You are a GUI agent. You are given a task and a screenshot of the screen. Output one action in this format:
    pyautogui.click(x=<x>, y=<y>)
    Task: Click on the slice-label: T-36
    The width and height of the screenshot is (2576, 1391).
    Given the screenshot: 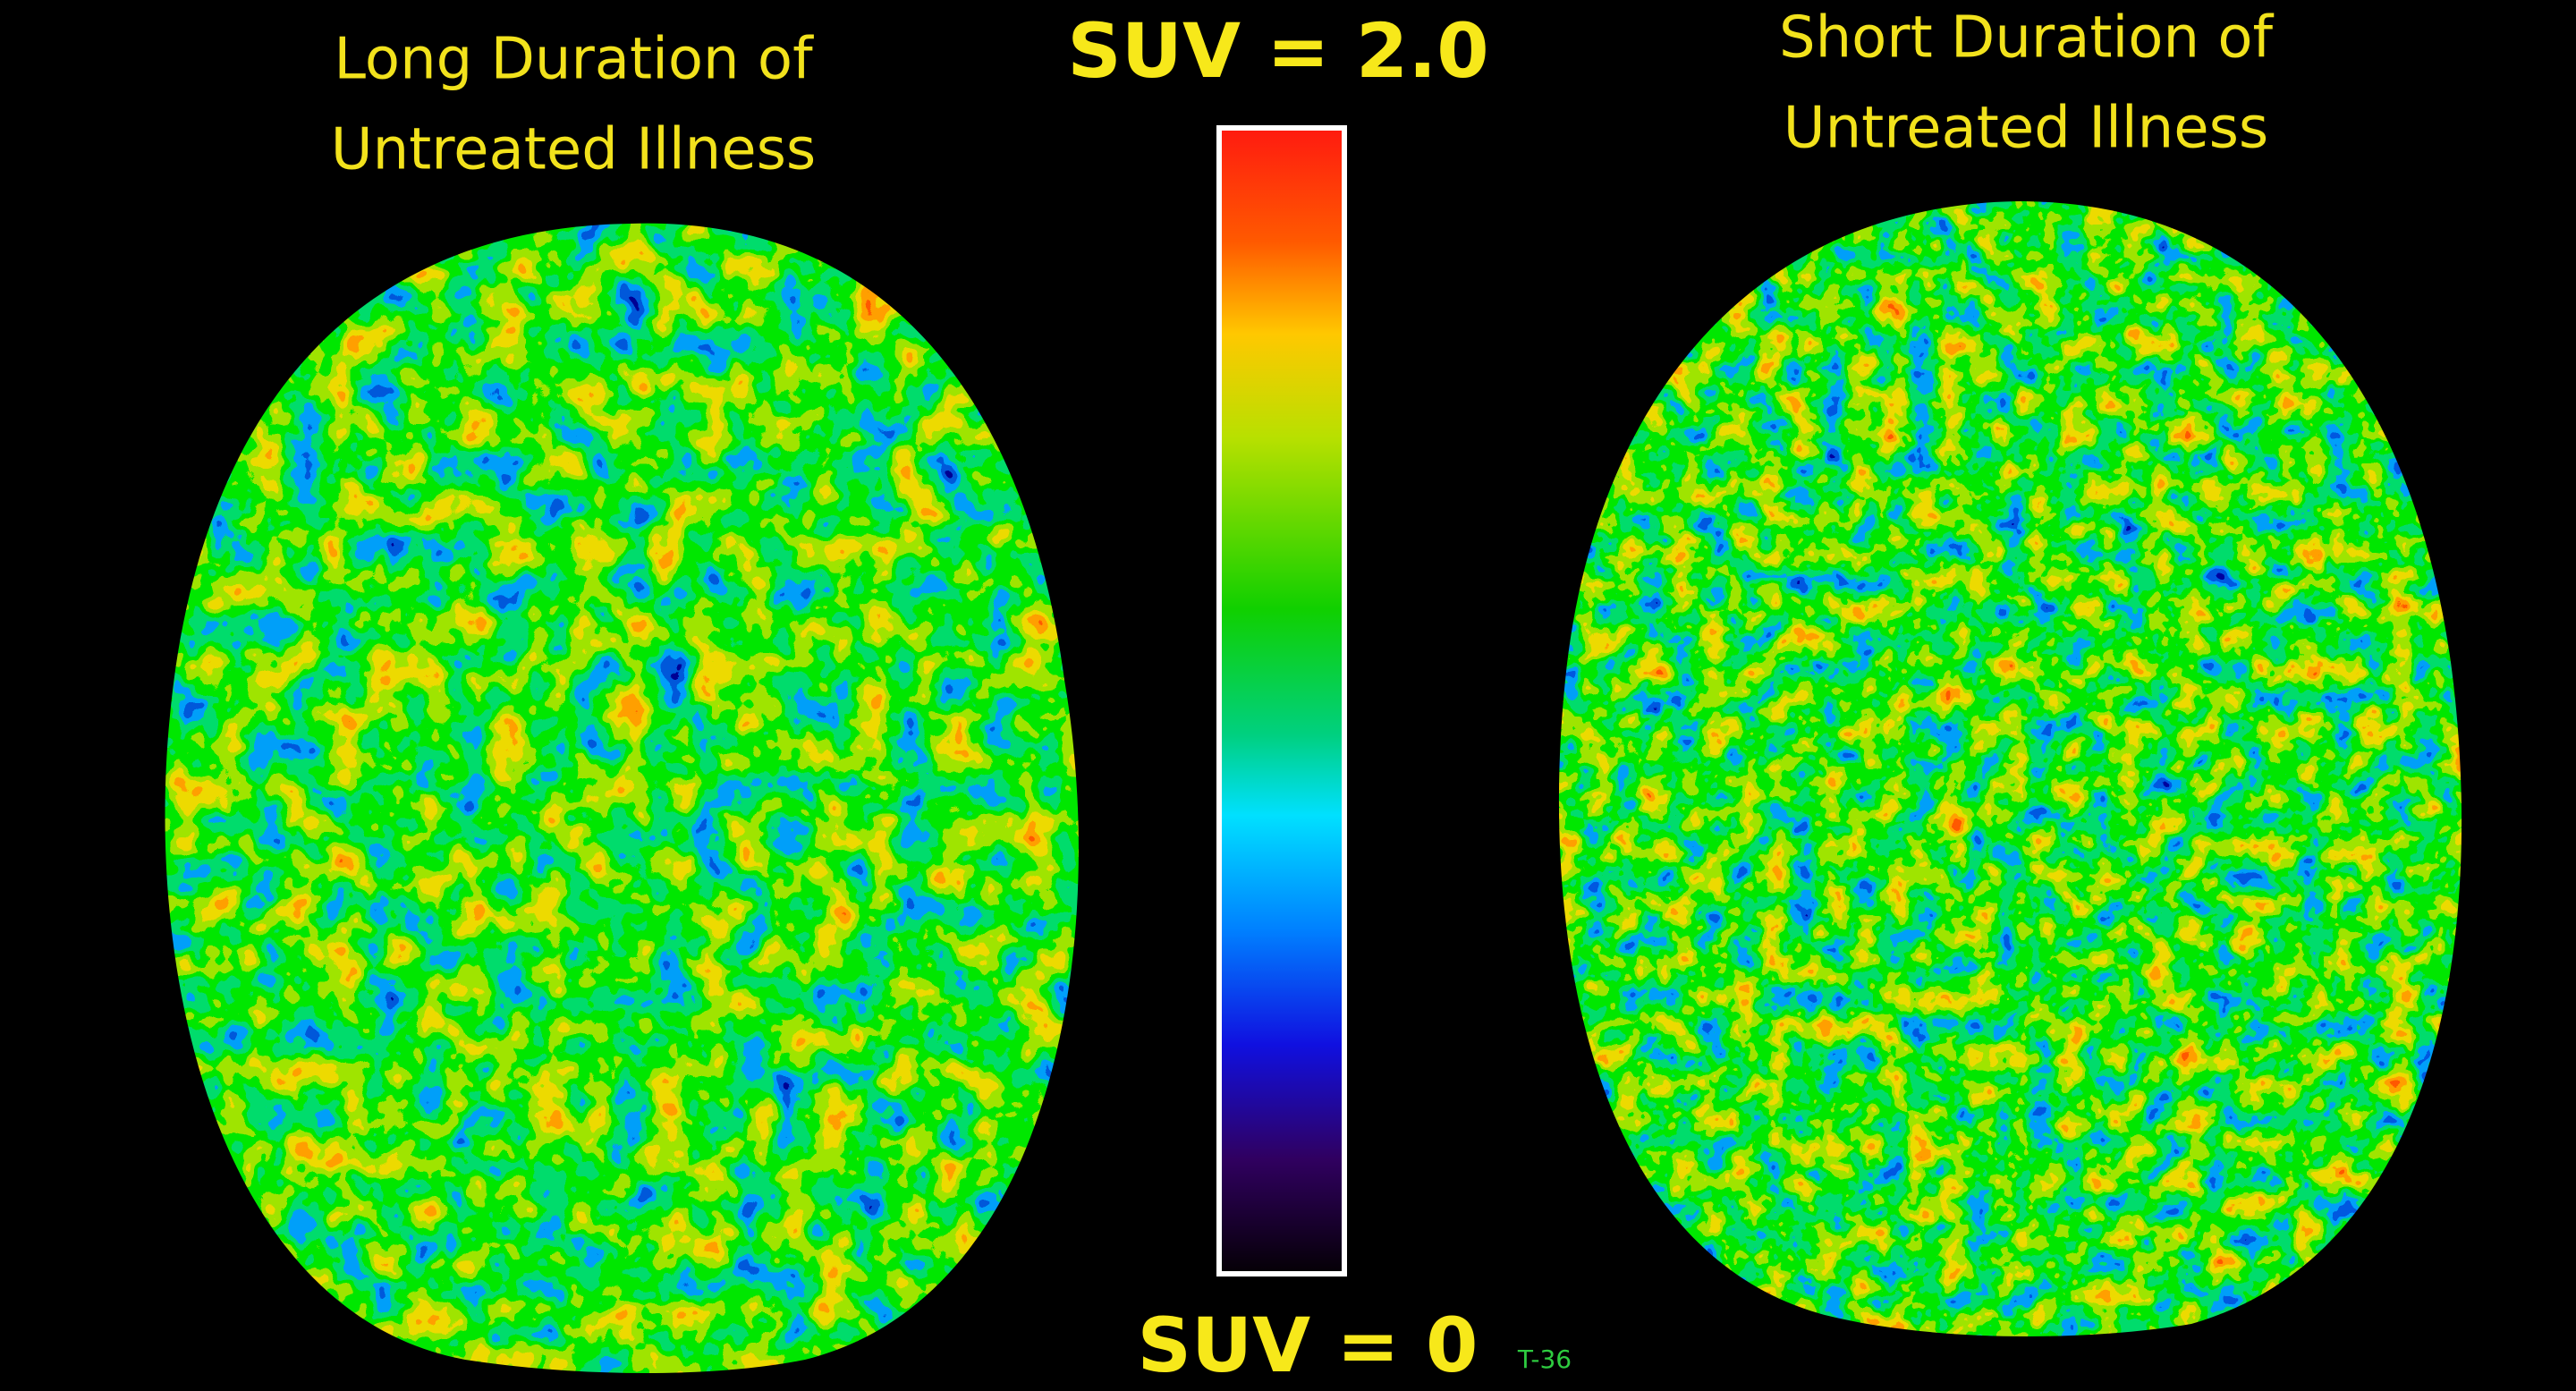 What is the action you would take?
    pyautogui.click(x=1544, y=1359)
    